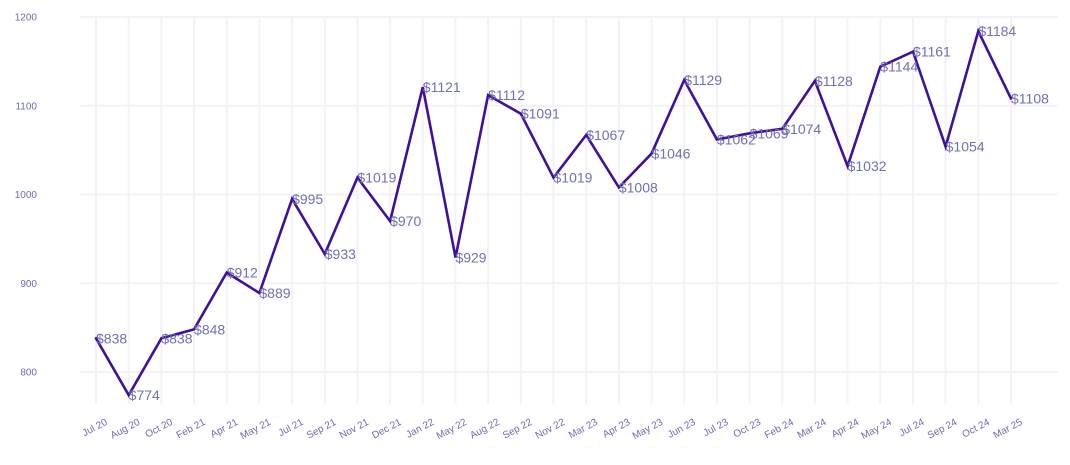 The width and height of the screenshot is (1070, 465). I want to click on data-label: $1074, so click(801, 129).